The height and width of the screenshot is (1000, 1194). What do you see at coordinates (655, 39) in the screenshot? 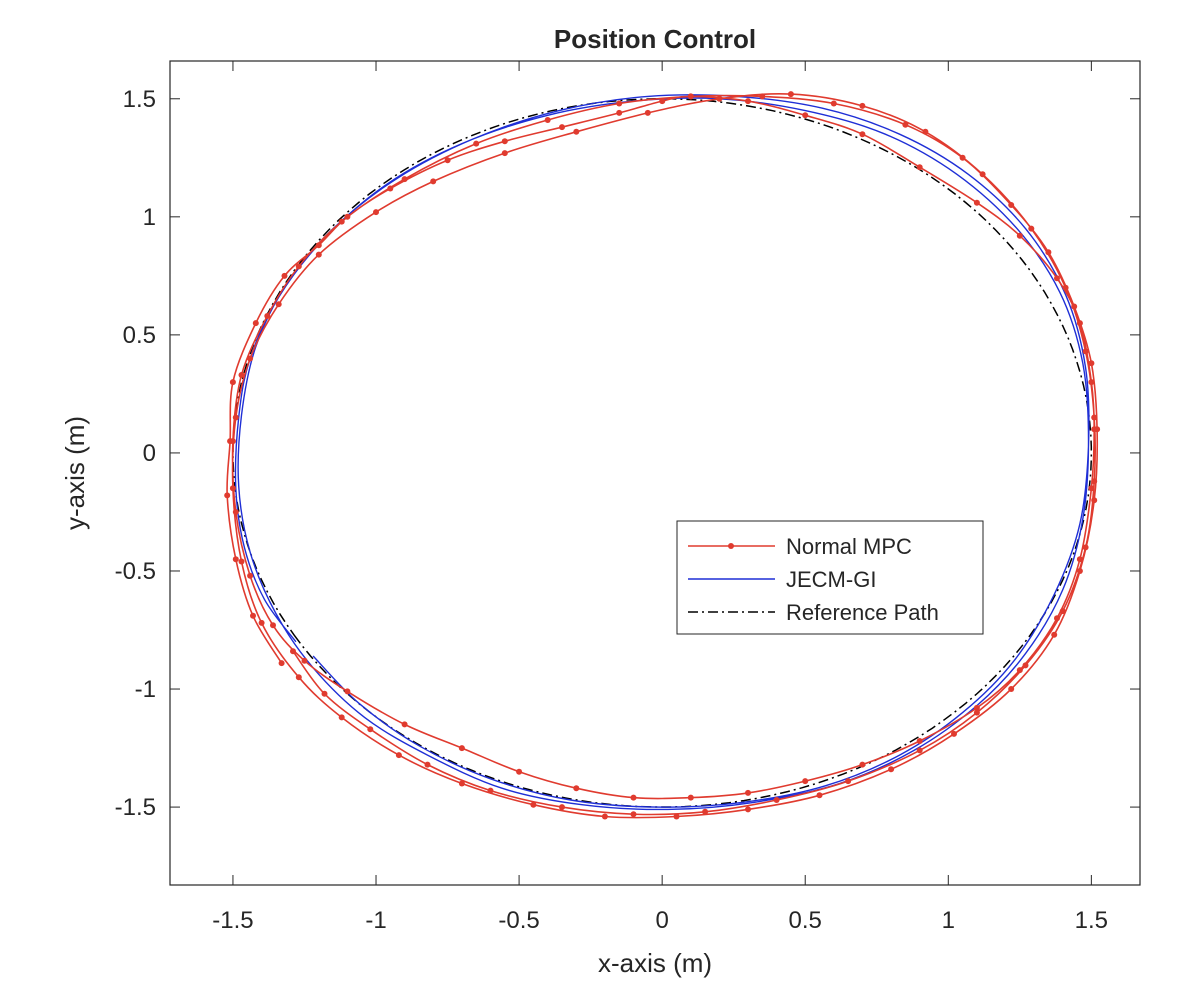
I see `chart-title: Position Control` at bounding box center [655, 39].